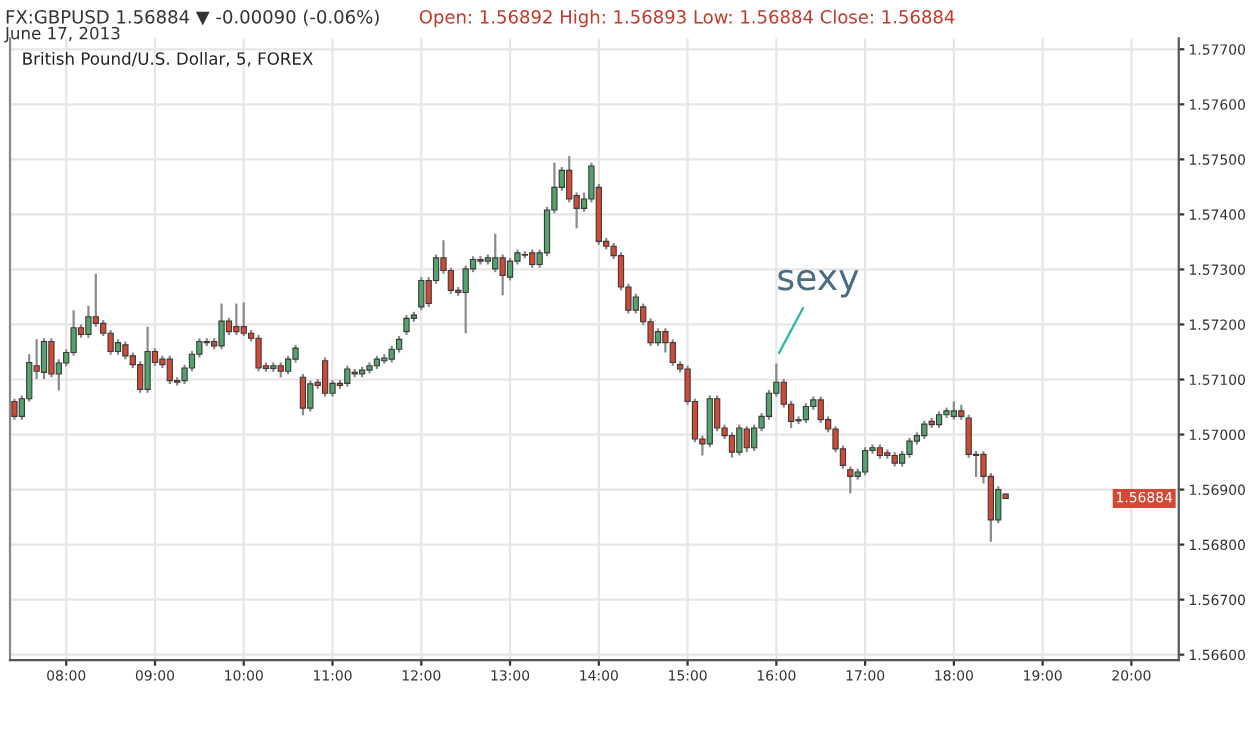 The width and height of the screenshot is (1250, 736). I want to click on annotation: sexy, so click(818, 283).